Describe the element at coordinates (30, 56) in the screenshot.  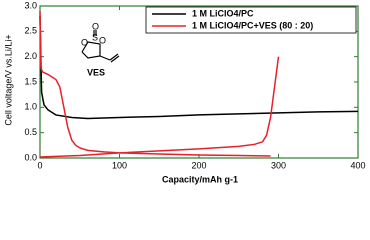
I see `y-tick-label: 2.0` at that location.